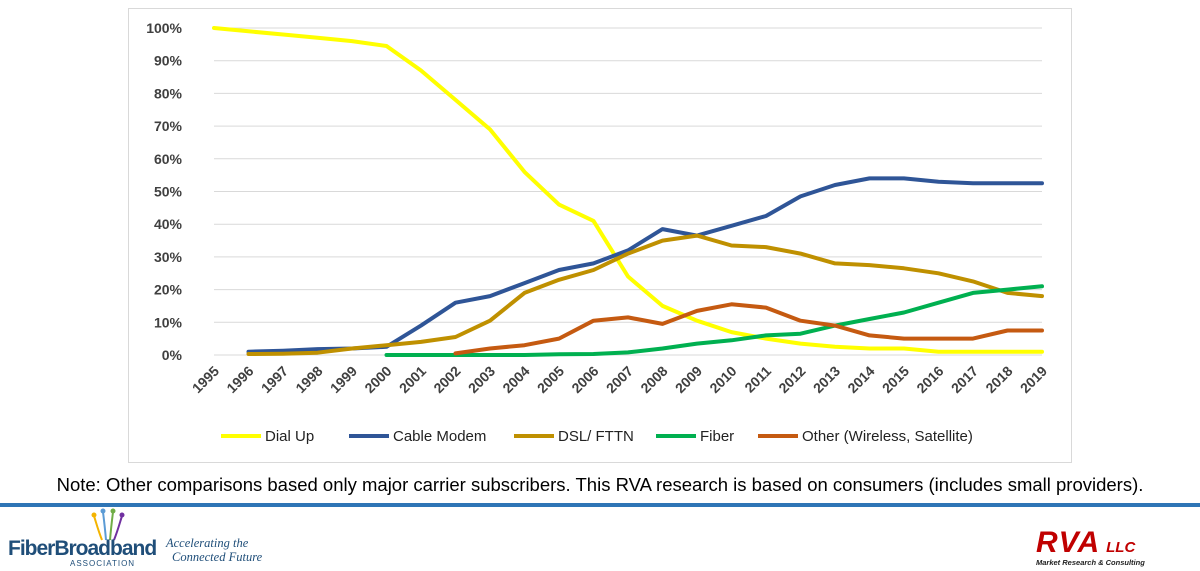 The width and height of the screenshot is (1200, 571). What do you see at coordinates (619, 379) in the screenshot?
I see `x-tick-label: 2007` at bounding box center [619, 379].